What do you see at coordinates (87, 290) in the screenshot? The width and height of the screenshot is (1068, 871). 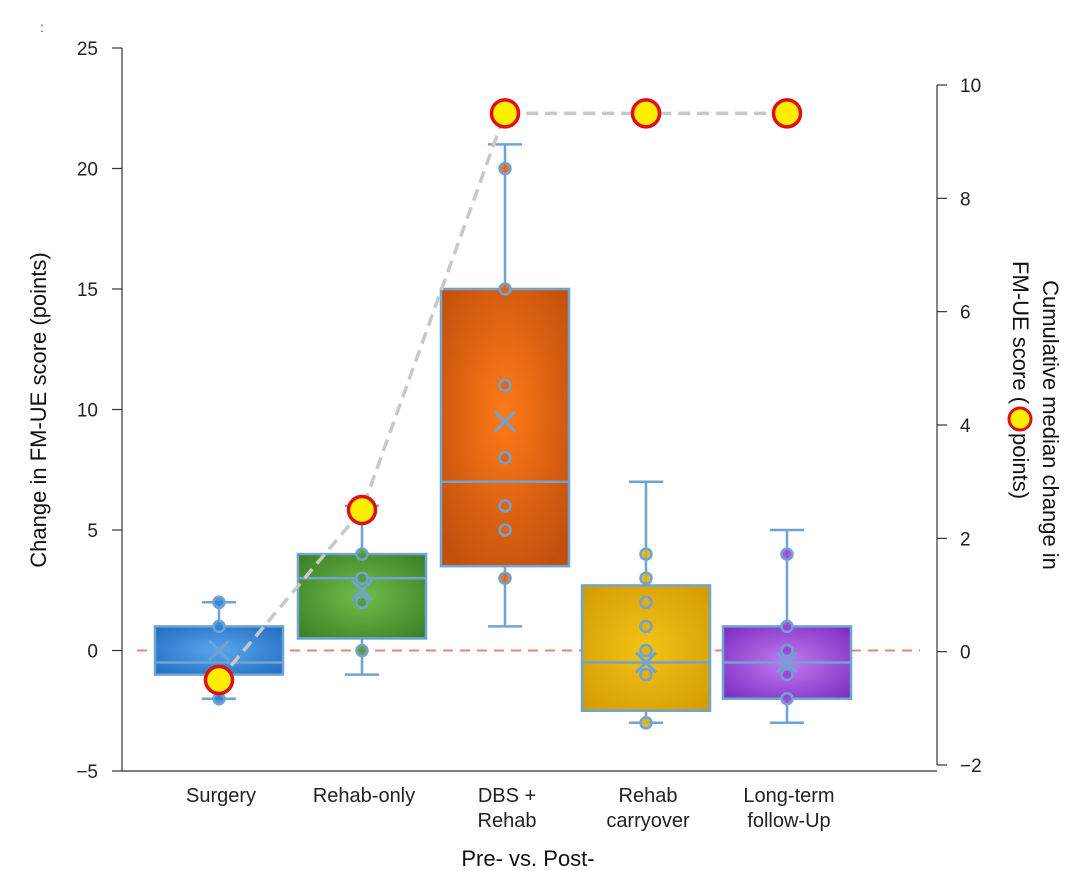 I see `left-tick-label: 15` at bounding box center [87, 290].